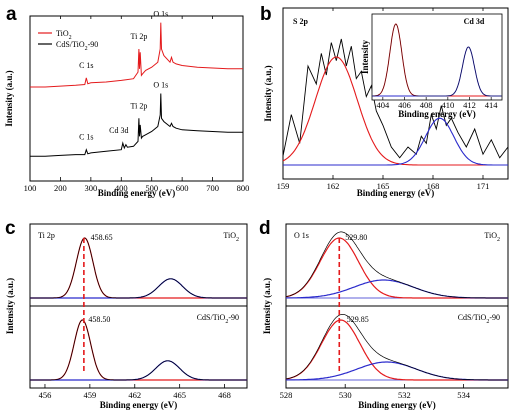  What do you see at coordinates (356, 237) in the screenshot?
I see `panel-d-sub0-peak-label: 529.80` at bounding box center [356, 237].